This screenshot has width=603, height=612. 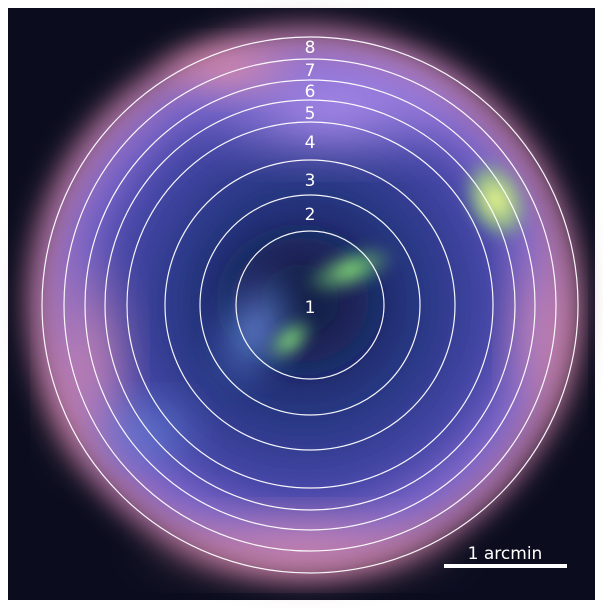 What do you see at coordinates (505, 566) in the screenshot?
I see `scale-bar-line` at bounding box center [505, 566].